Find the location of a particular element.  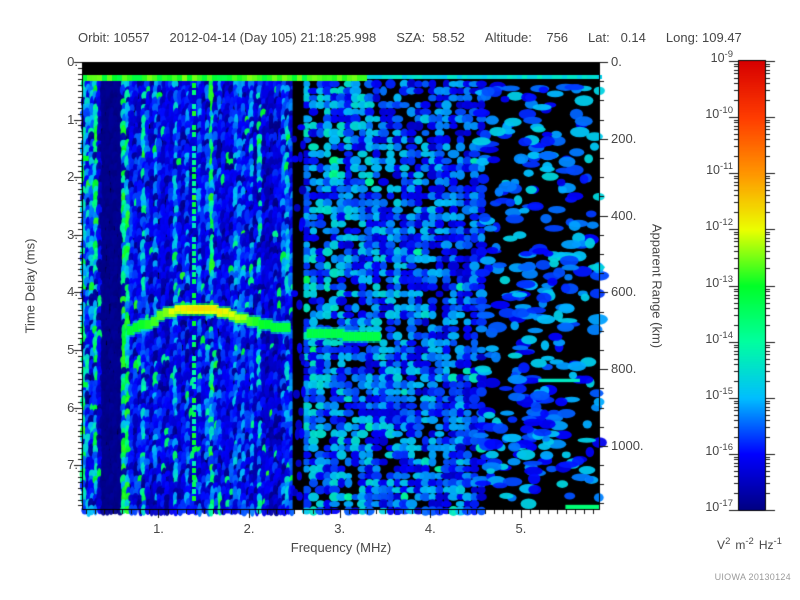

colorbar-label-exponent: -13 is located at coordinates (726, 279).